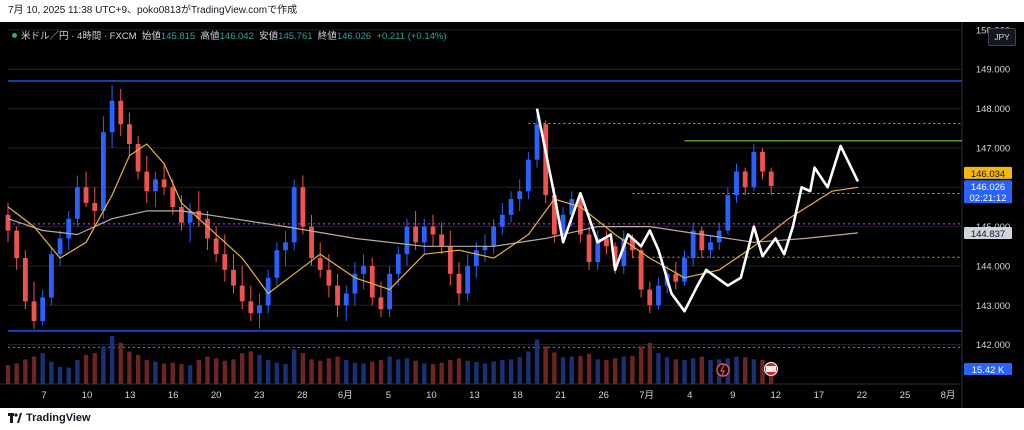 The image size is (1024, 430). Describe the element at coordinates (431, 395) in the screenshot. I see `time-tick-label: 10` at that location.